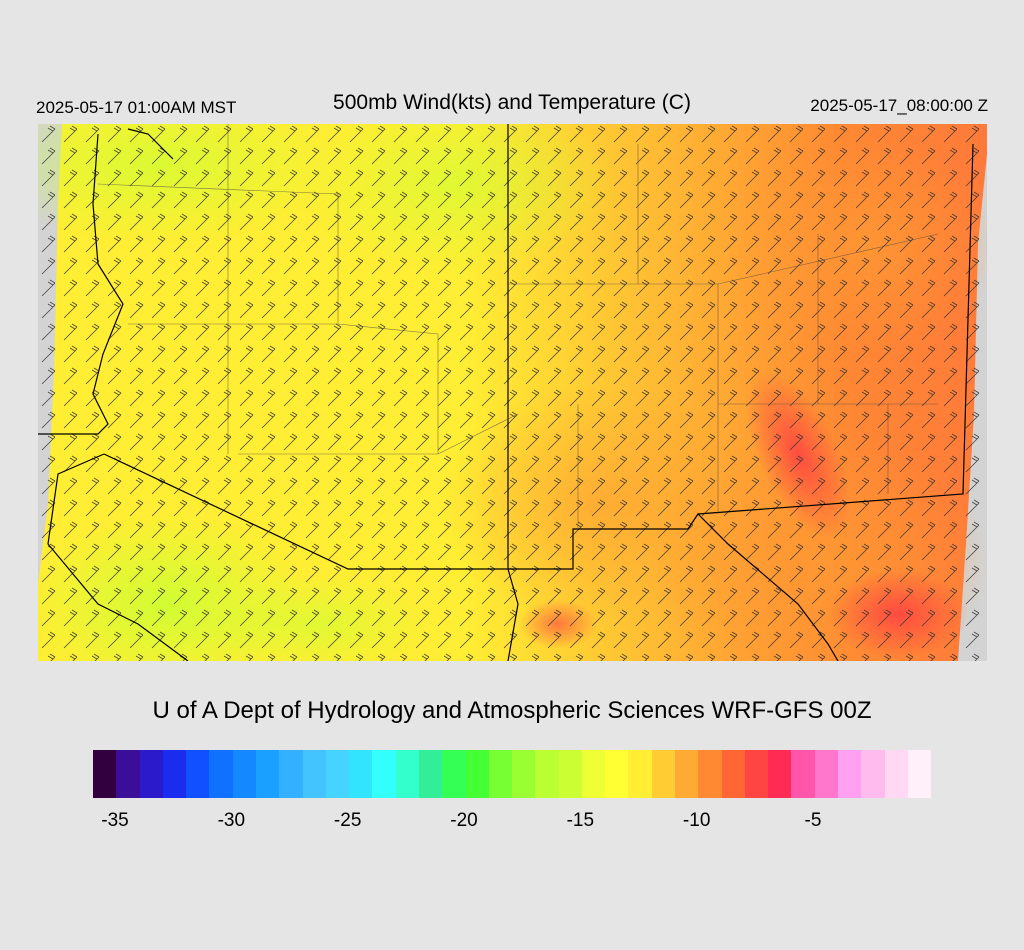 The height and width of the screenshot is (950, 1024). I want to click on colorbar-tick-label: -35, so click(115, 820).